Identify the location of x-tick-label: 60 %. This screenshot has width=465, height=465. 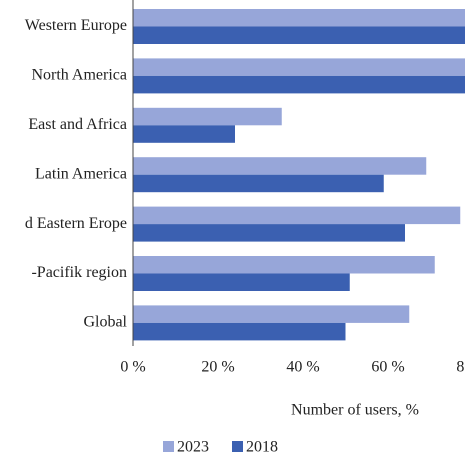
(387, 367).